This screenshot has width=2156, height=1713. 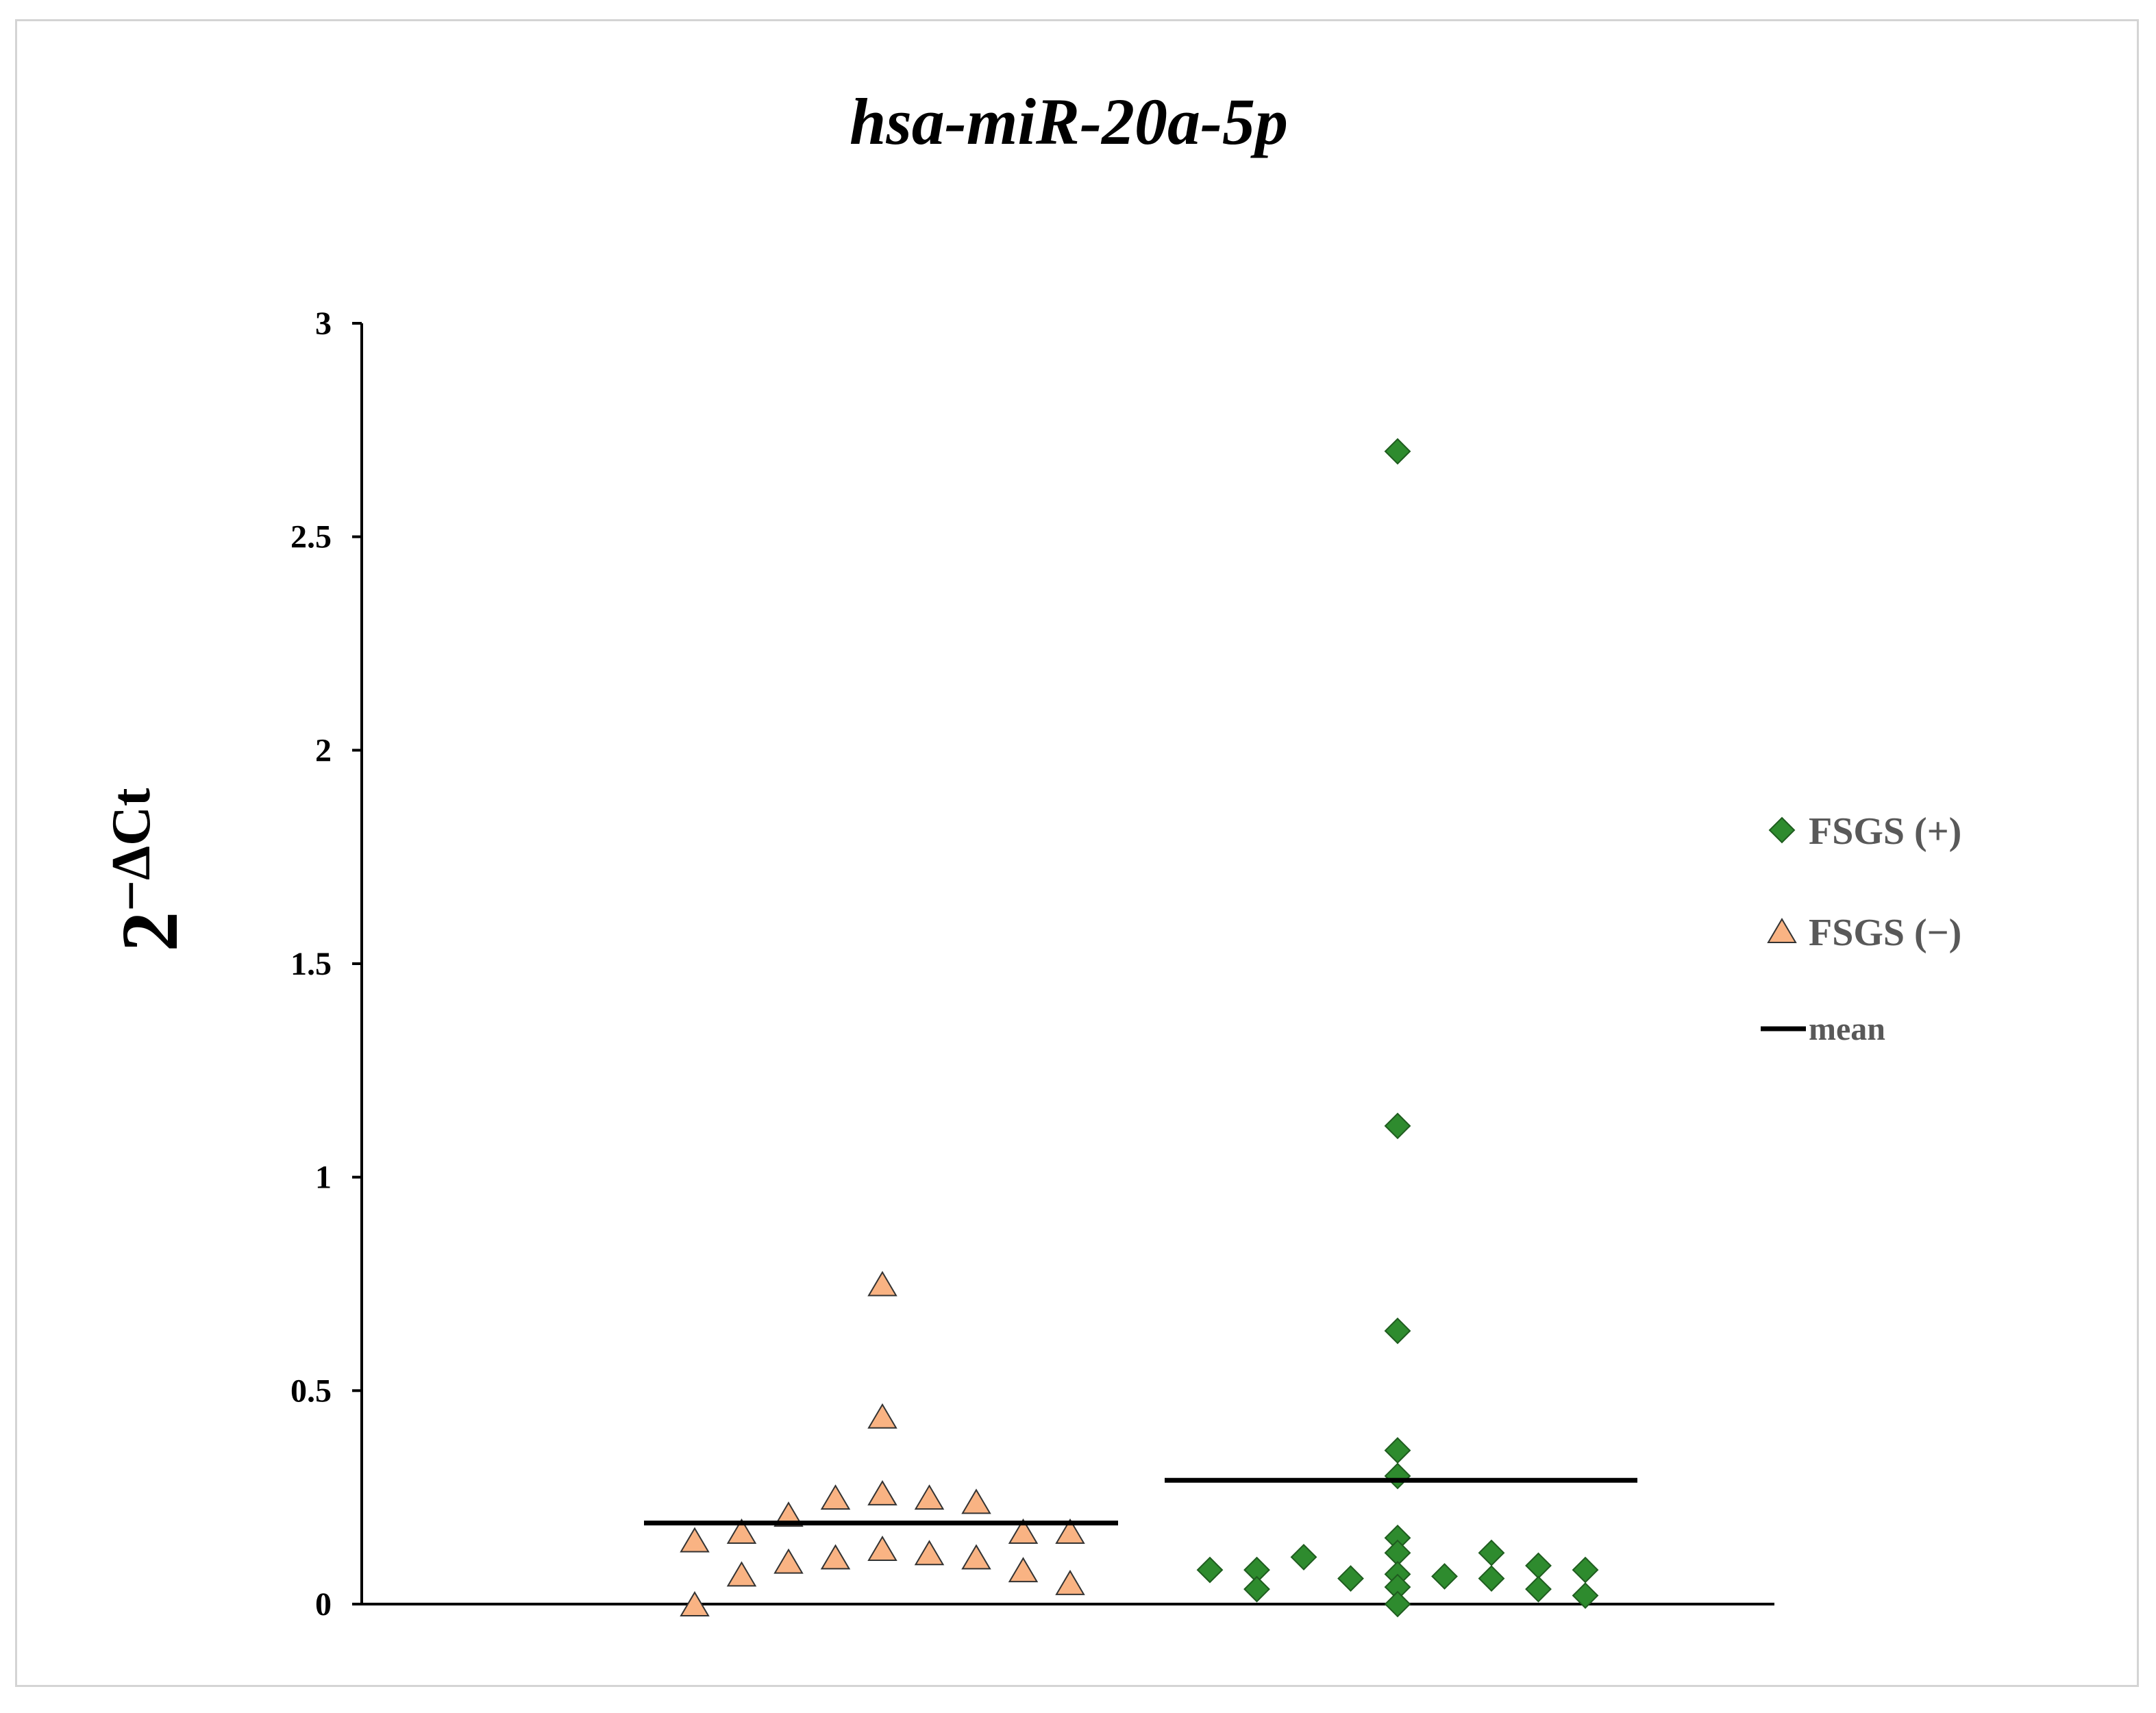 I want to click on legend-item-mean: mean, so click(x=1823, y=1029).